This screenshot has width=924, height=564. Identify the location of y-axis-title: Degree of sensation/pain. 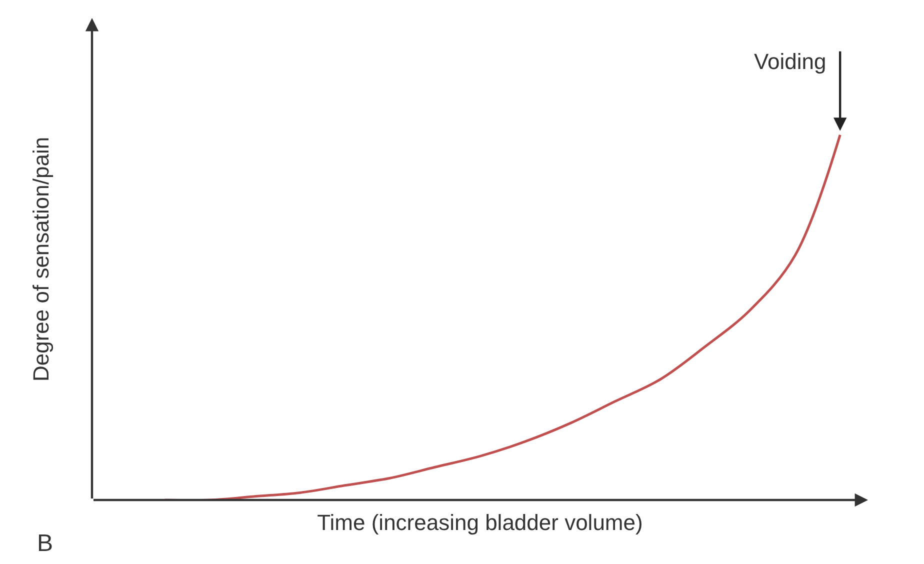
(41, 259).